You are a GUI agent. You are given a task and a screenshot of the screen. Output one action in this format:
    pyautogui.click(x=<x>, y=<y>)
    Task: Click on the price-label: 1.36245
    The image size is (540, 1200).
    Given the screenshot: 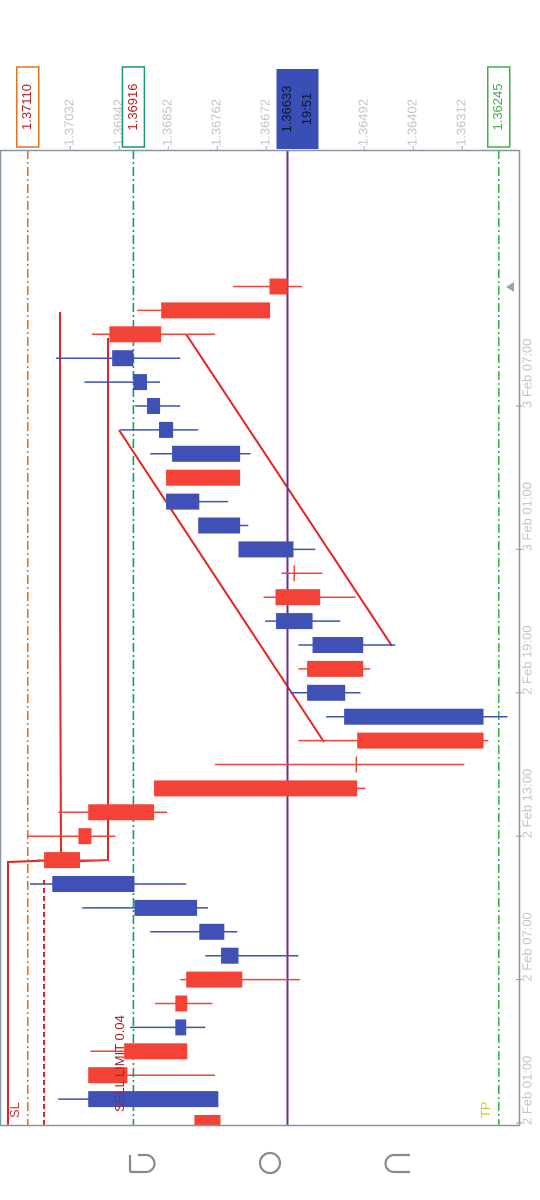 What is the action you would take?
    pyautogui.click(x=497, y=107)
    